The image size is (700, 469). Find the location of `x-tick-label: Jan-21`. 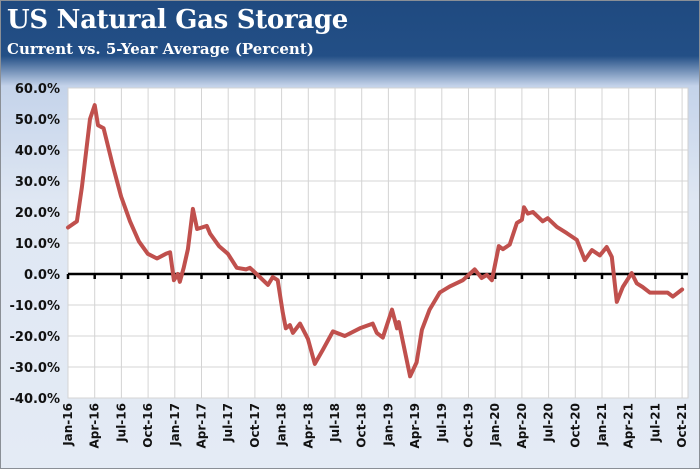

x-tick-label: Jan-21 is located at coordinates (602, 425).